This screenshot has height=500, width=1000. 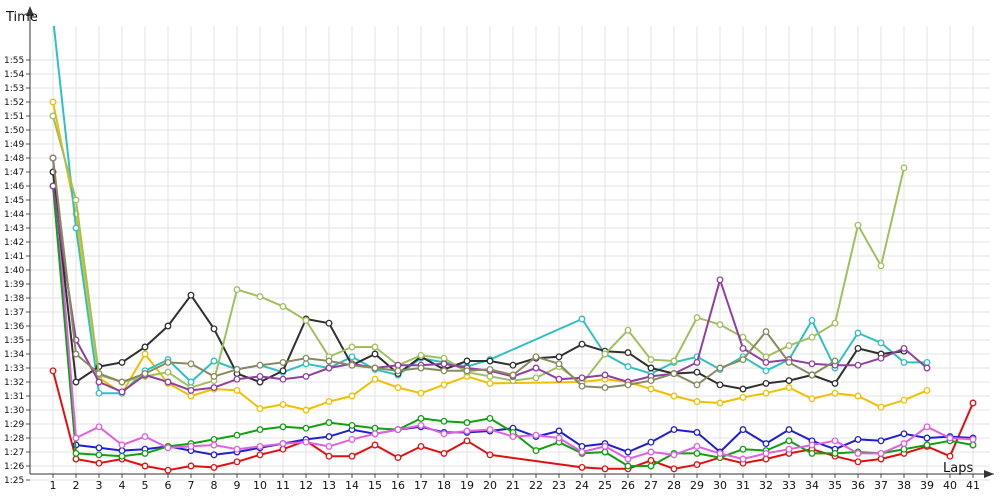 What do you see at coordinates (14, 131) in the screenshot?
I see `y-tick-label: 1:50` at bounding box center [14, 131].